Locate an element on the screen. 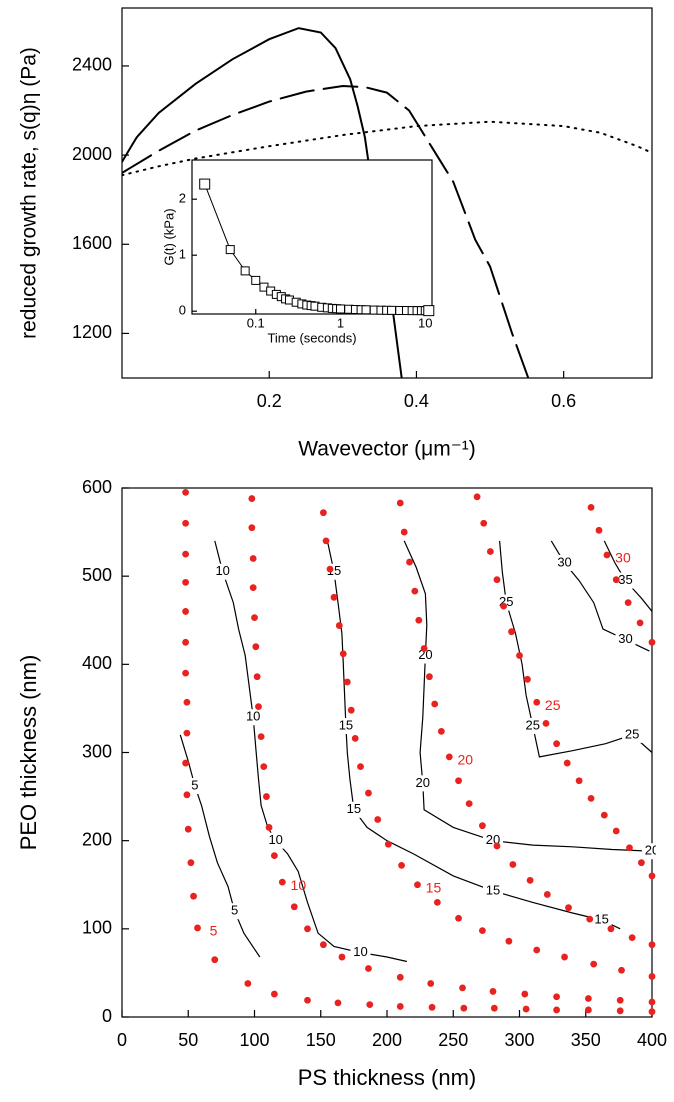  y-tick-label: 200 is located at coordinates (97, 839).